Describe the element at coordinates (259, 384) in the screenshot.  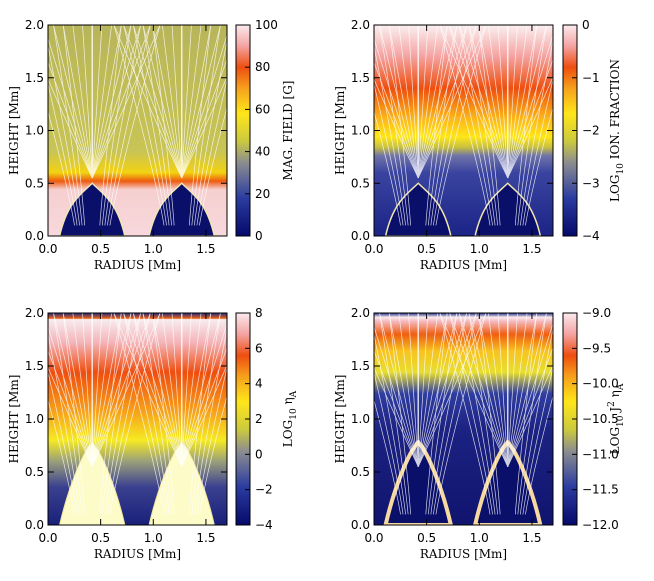
I see `colorbar-tick-label: 4` at that location.